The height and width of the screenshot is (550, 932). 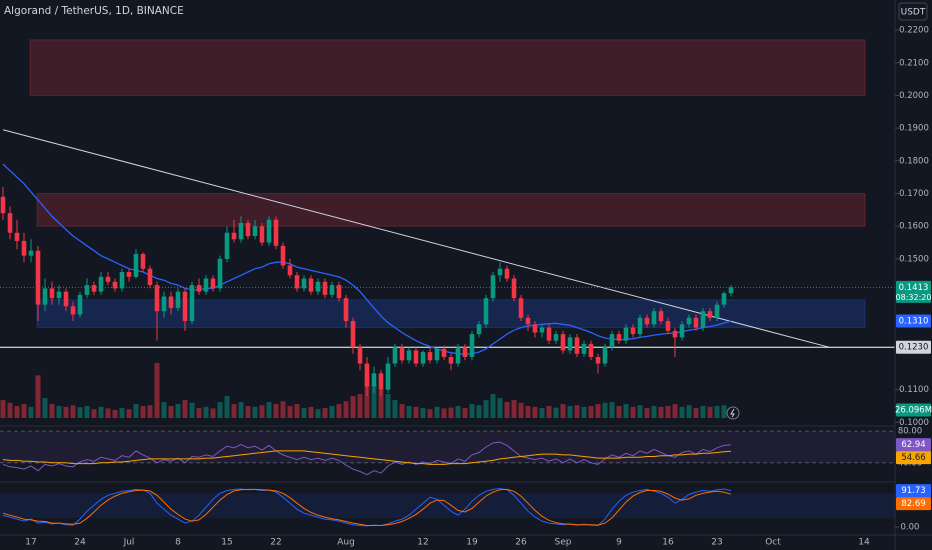 What do you see at coordinates (913, 445) in the screenshot?
I see `rsi-label: 62.94` at bounding box center [913, 445].